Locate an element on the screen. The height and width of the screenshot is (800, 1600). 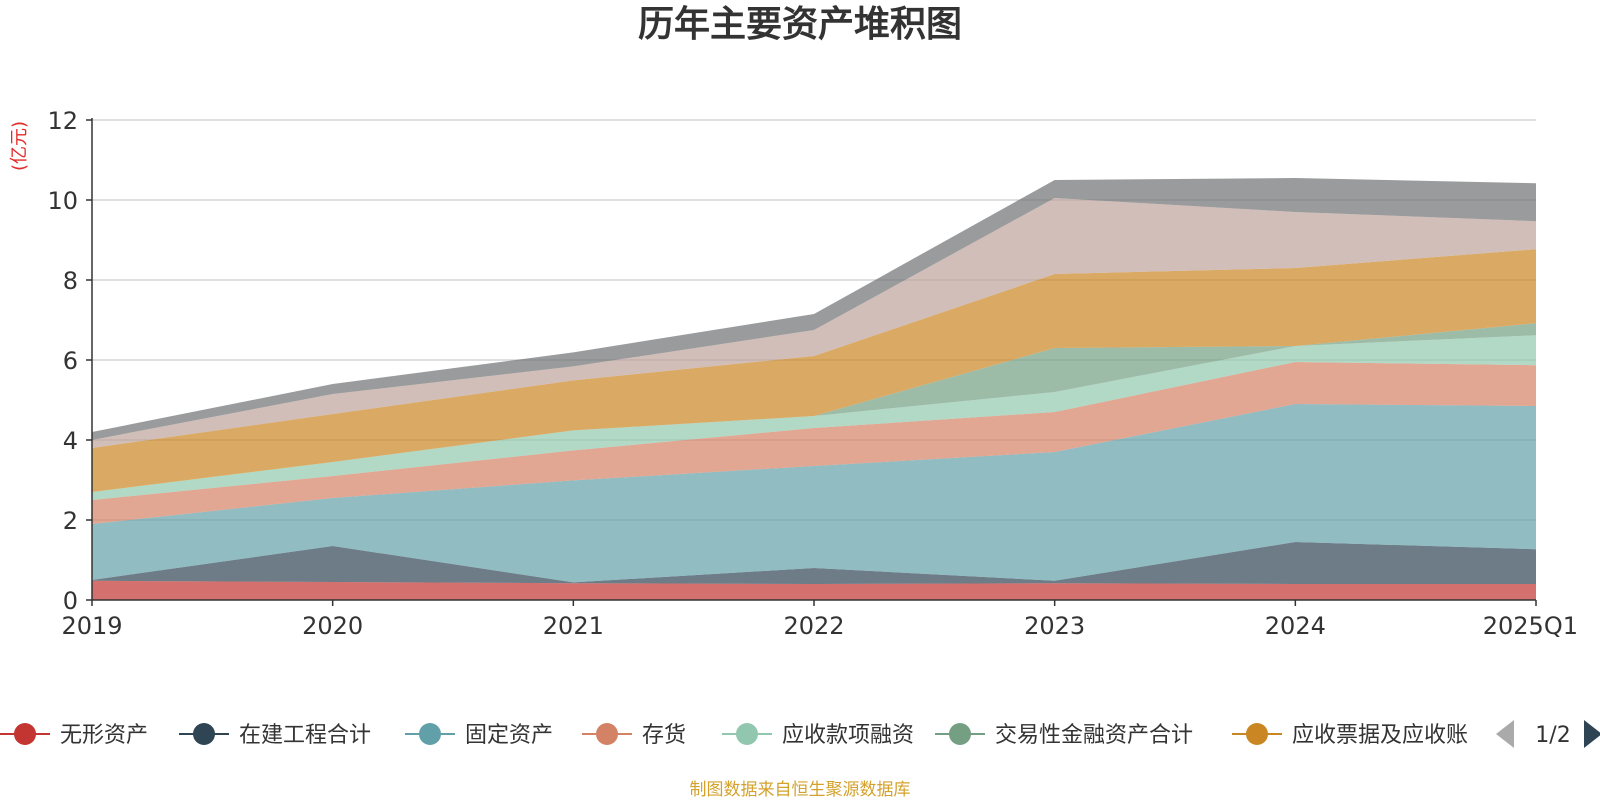
legend-page-label: 1/2 is located at coordinates (1552, 735).